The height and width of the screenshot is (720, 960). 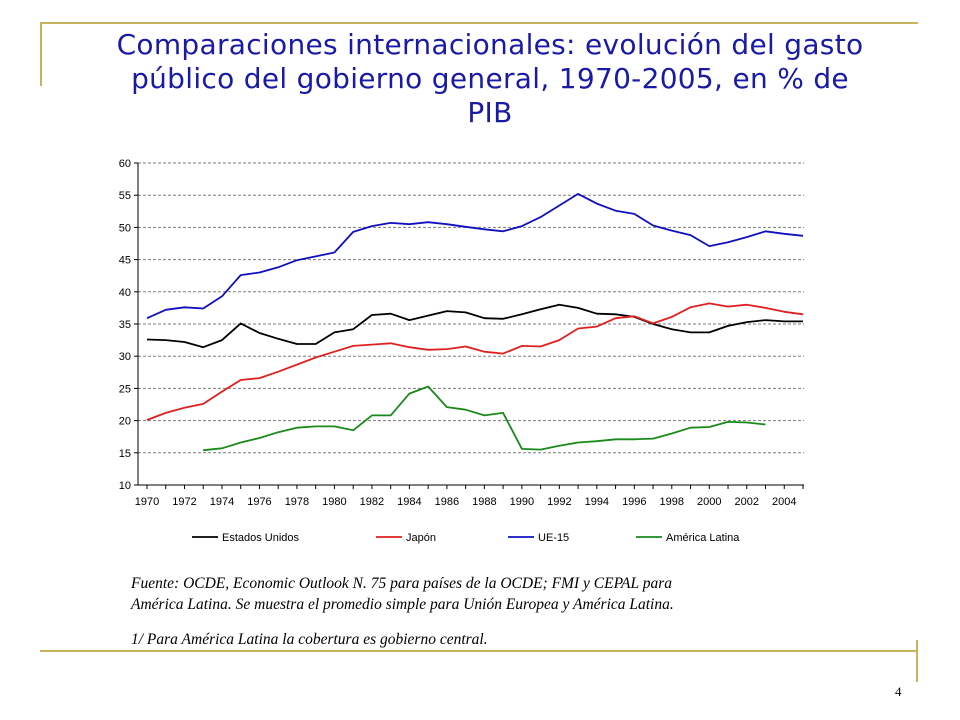 What do you see at coordinates (597, 502) in the screenshot?
I see `x-tick-label: 1994` at bounding box center [597, 502].